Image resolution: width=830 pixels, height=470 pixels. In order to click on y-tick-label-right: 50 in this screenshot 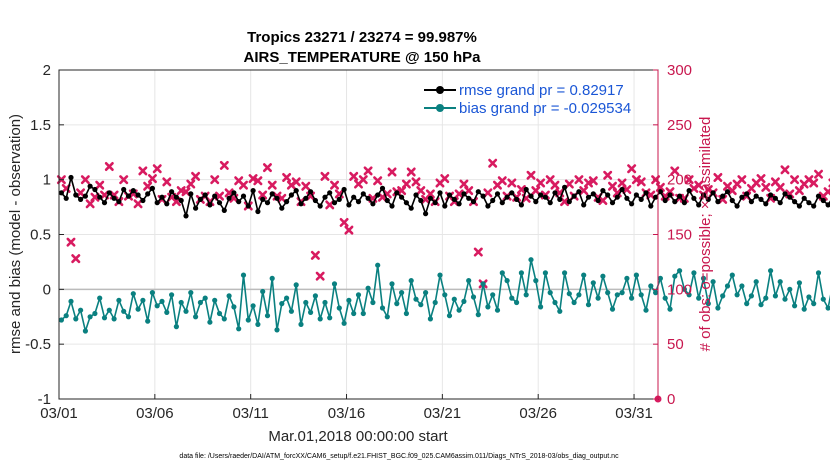, I will do `click(675, 344)`.